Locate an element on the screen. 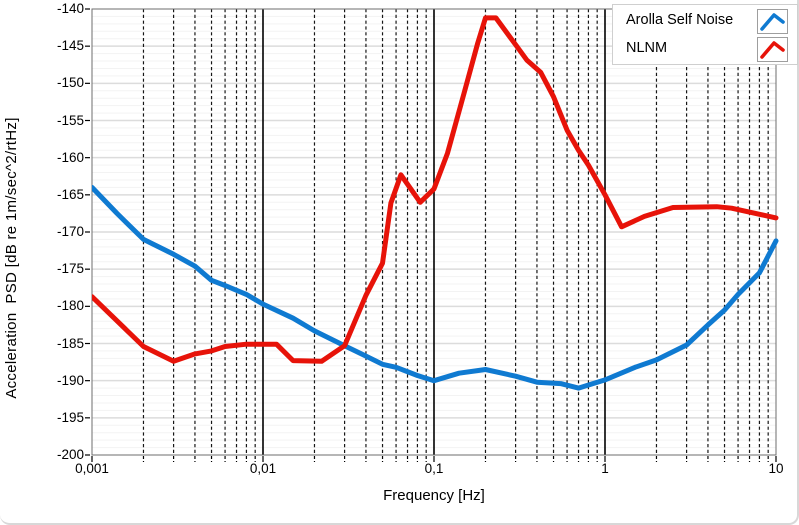 This screenshot has height=525, width=799. legend-swatch-arolla-self-noise is located at coordinates (772, 21).